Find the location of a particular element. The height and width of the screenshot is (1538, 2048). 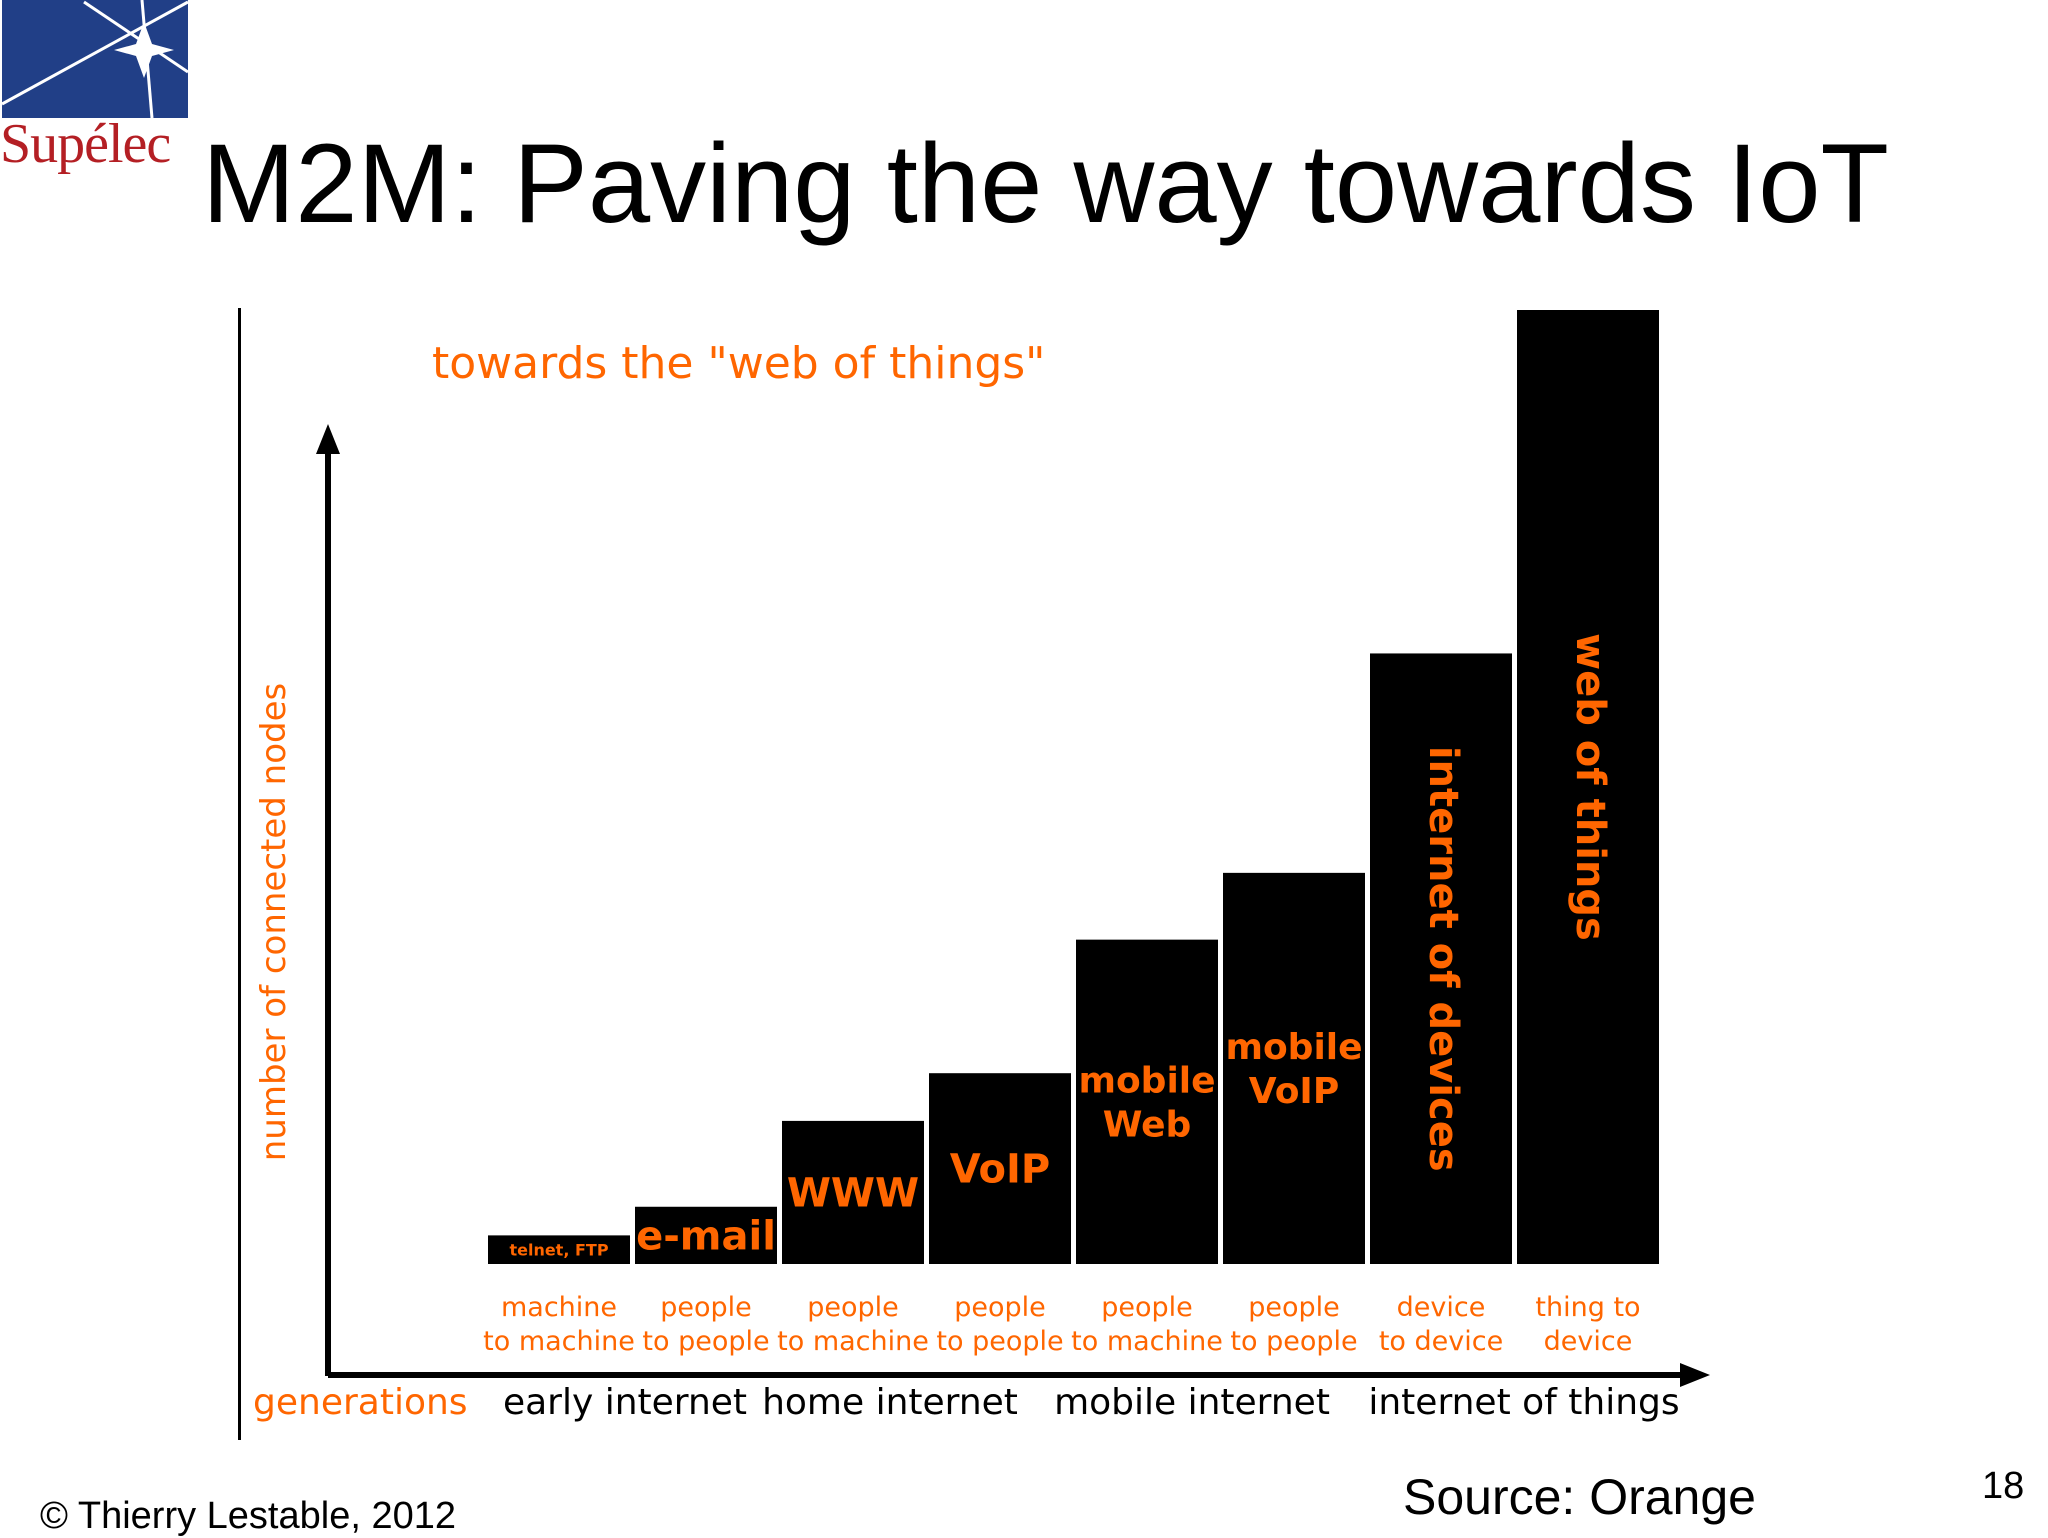

generation-label-3: mobile internet is located at coordinates (1192, 1402).